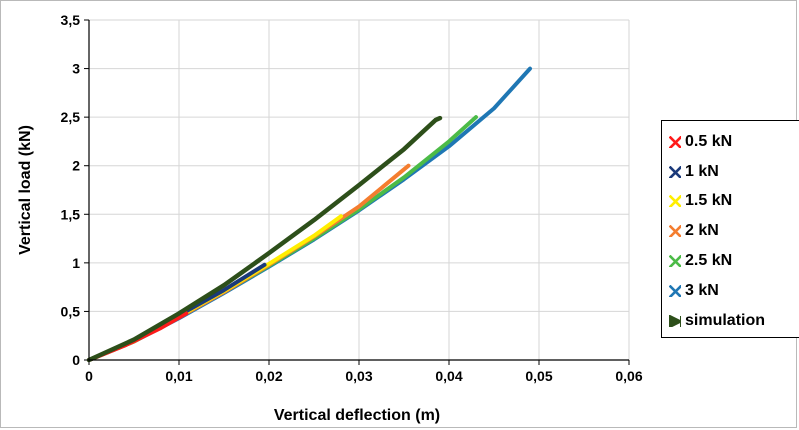 The height and width of the screenshot is (430, 799). I want to click on x-axis-title: Vertical deflection (m), so click(357, 415).